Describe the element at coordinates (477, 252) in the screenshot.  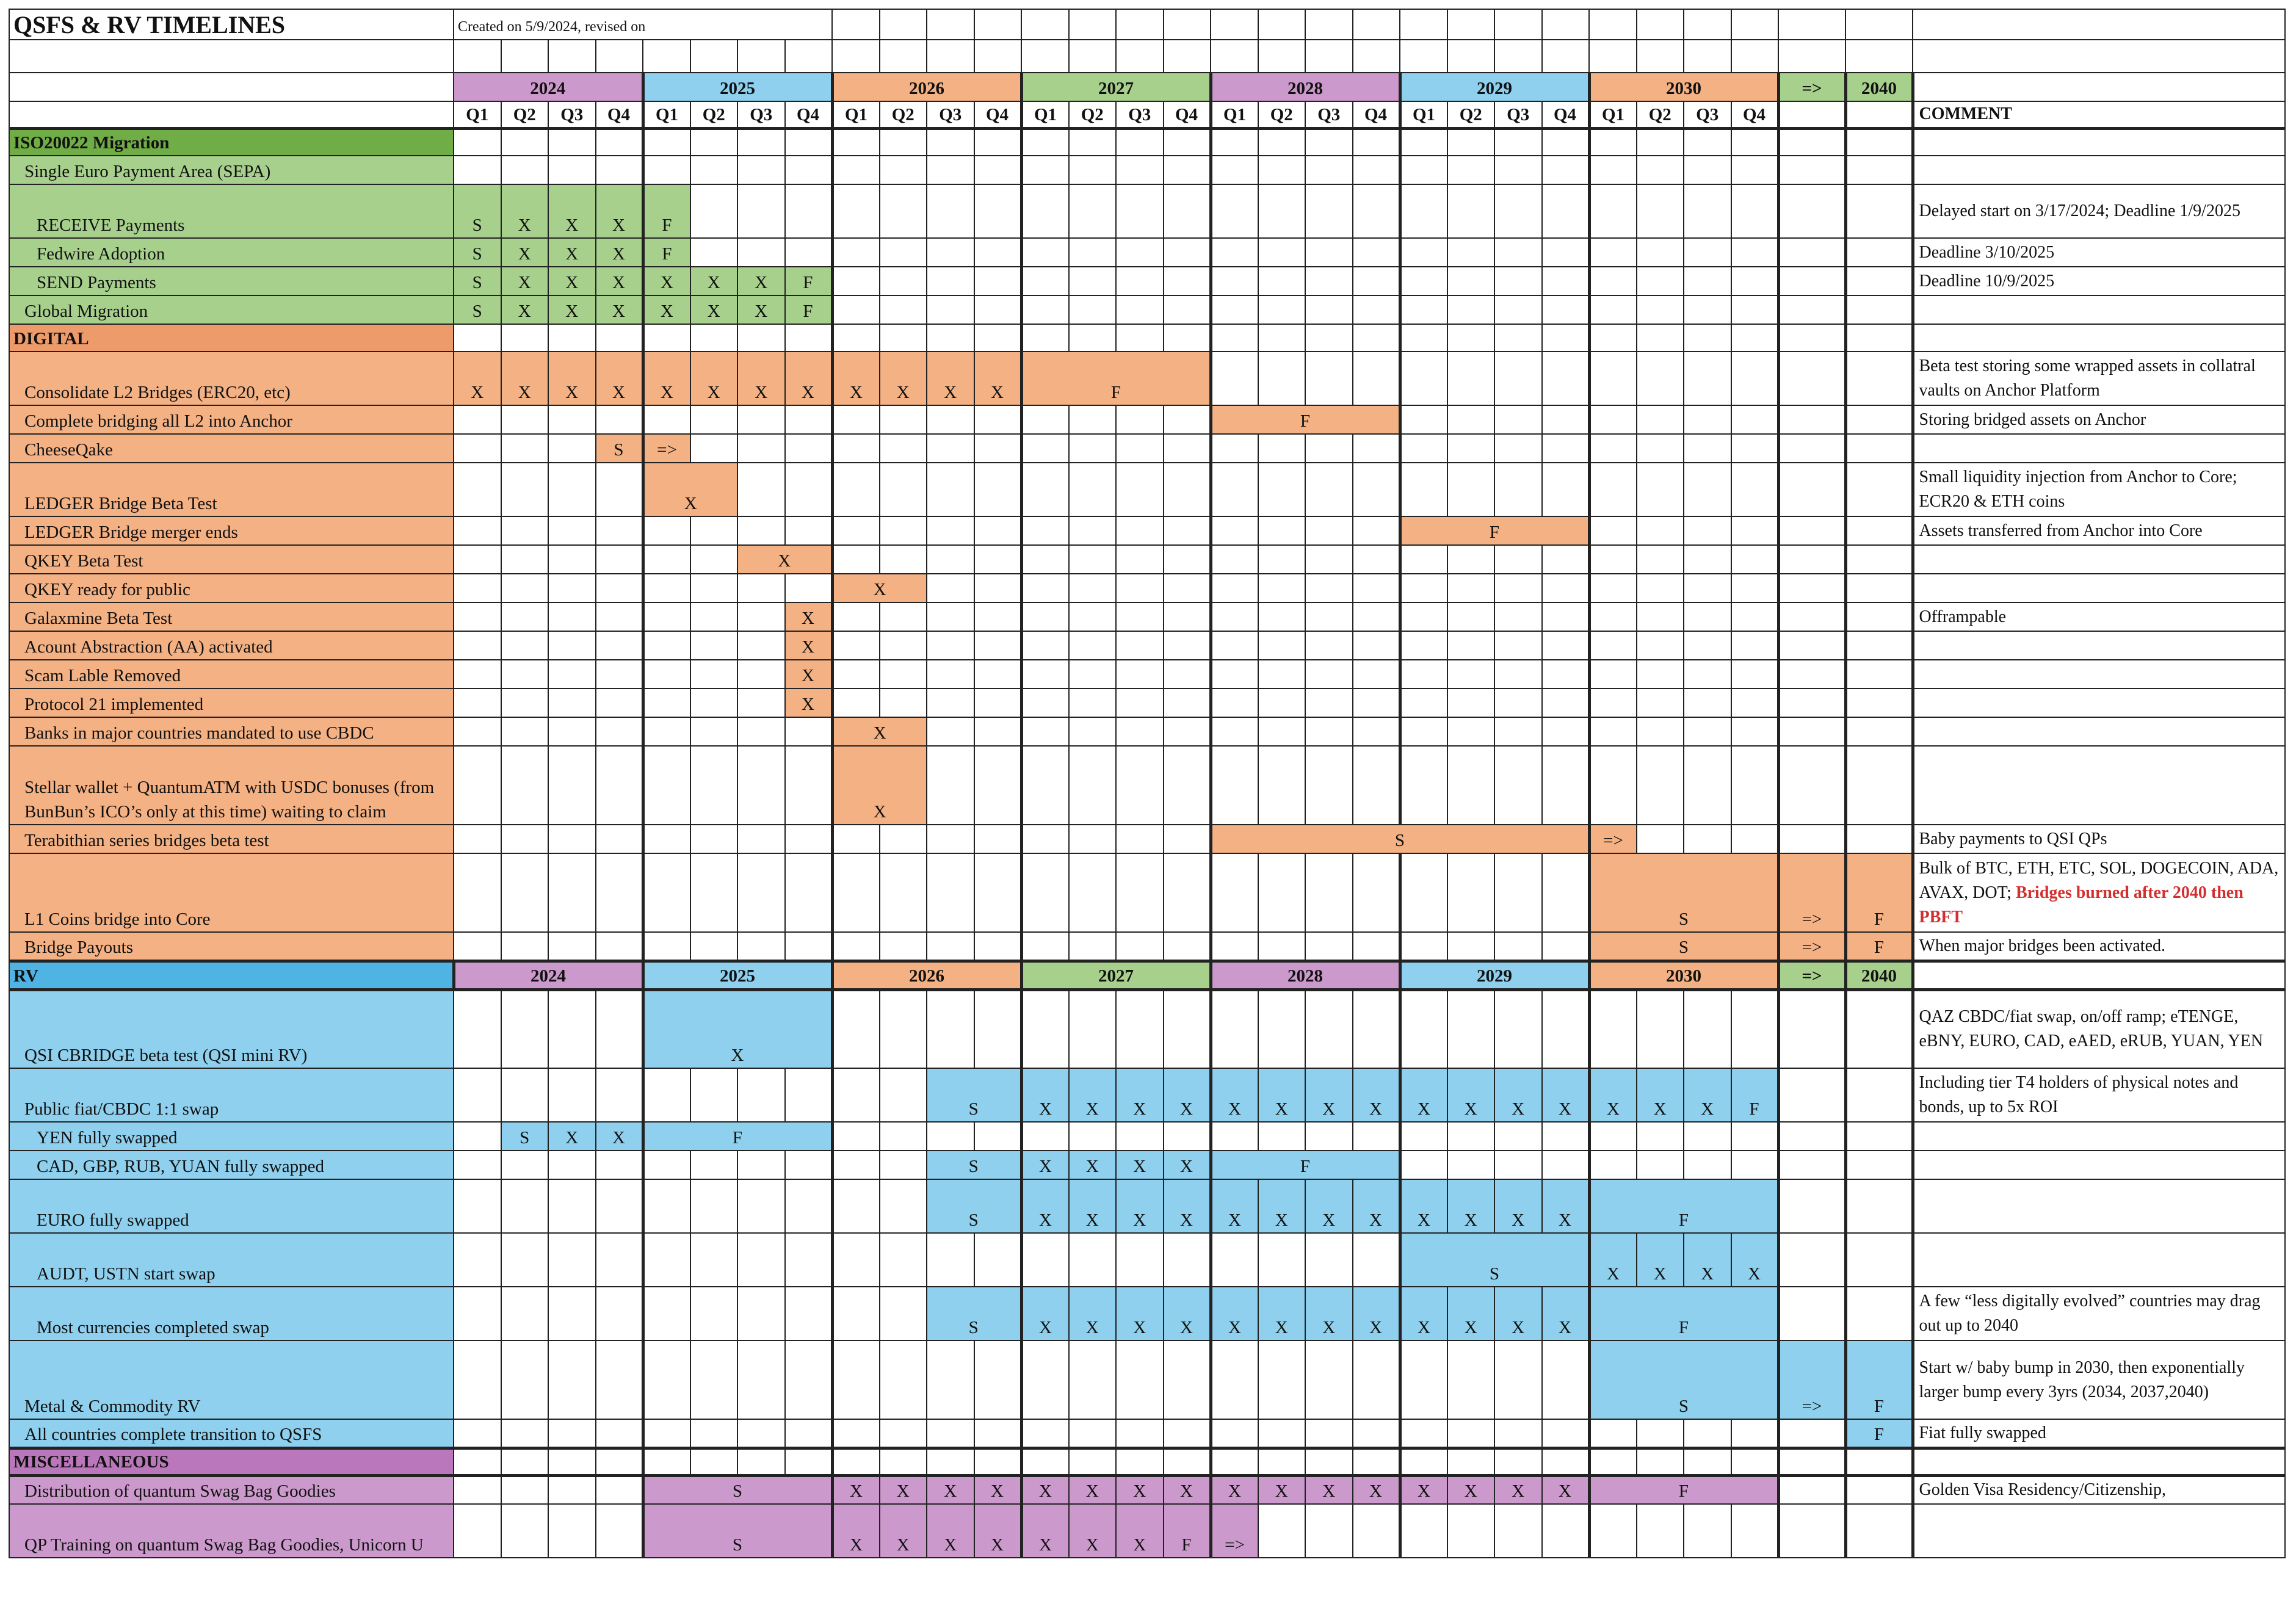
I see `timeline-mark: S` at that location.